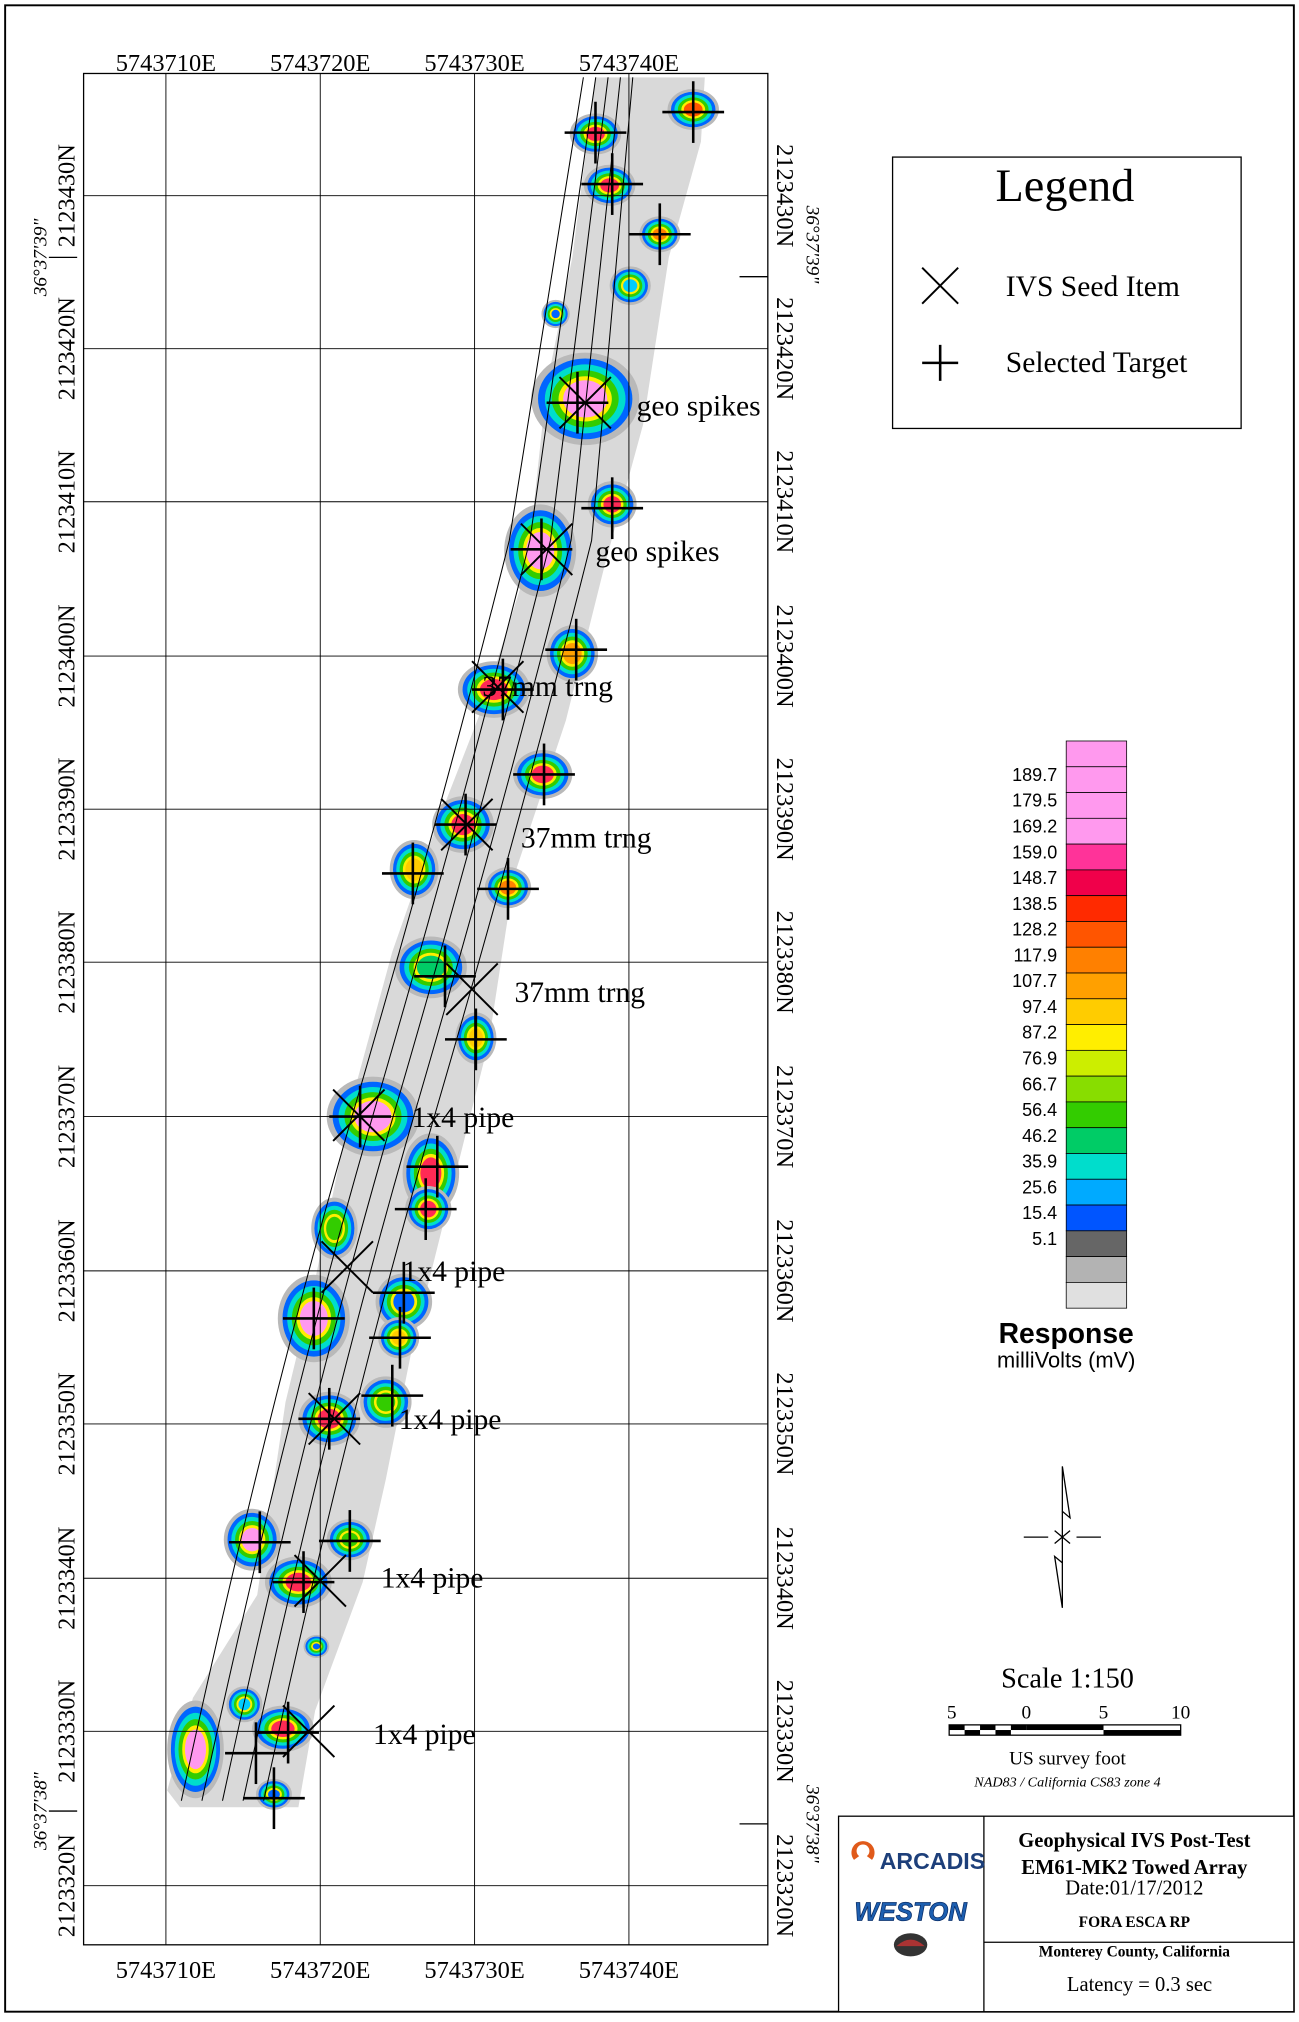 The image size is (1299, 2022). Describe the element at coordinates (1034, 801) in the screenshot. I see `colorbar-label: 179.5` at that location.